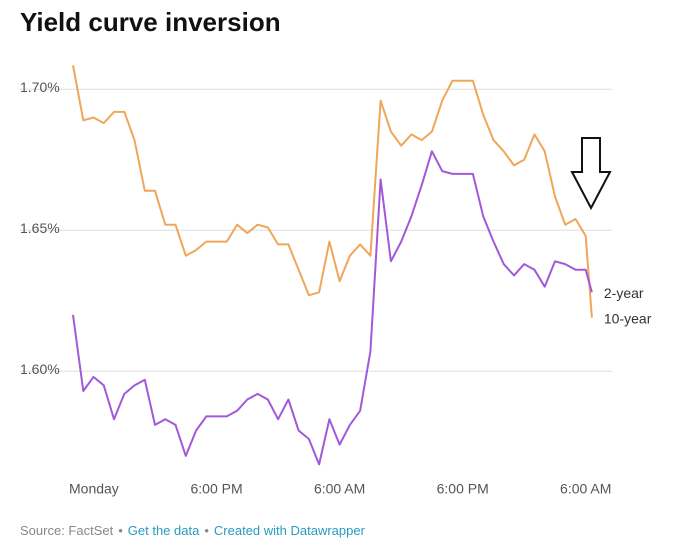 This screenshot has width=689, height=549. I want to click on y-tick-label: 1.70%, so click(40, 87).